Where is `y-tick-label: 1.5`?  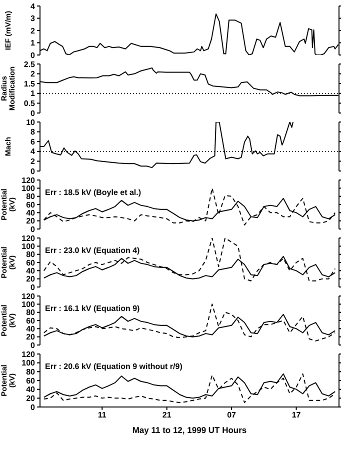 y-tick-label: 1.5 is located at coordinates (30, 83).